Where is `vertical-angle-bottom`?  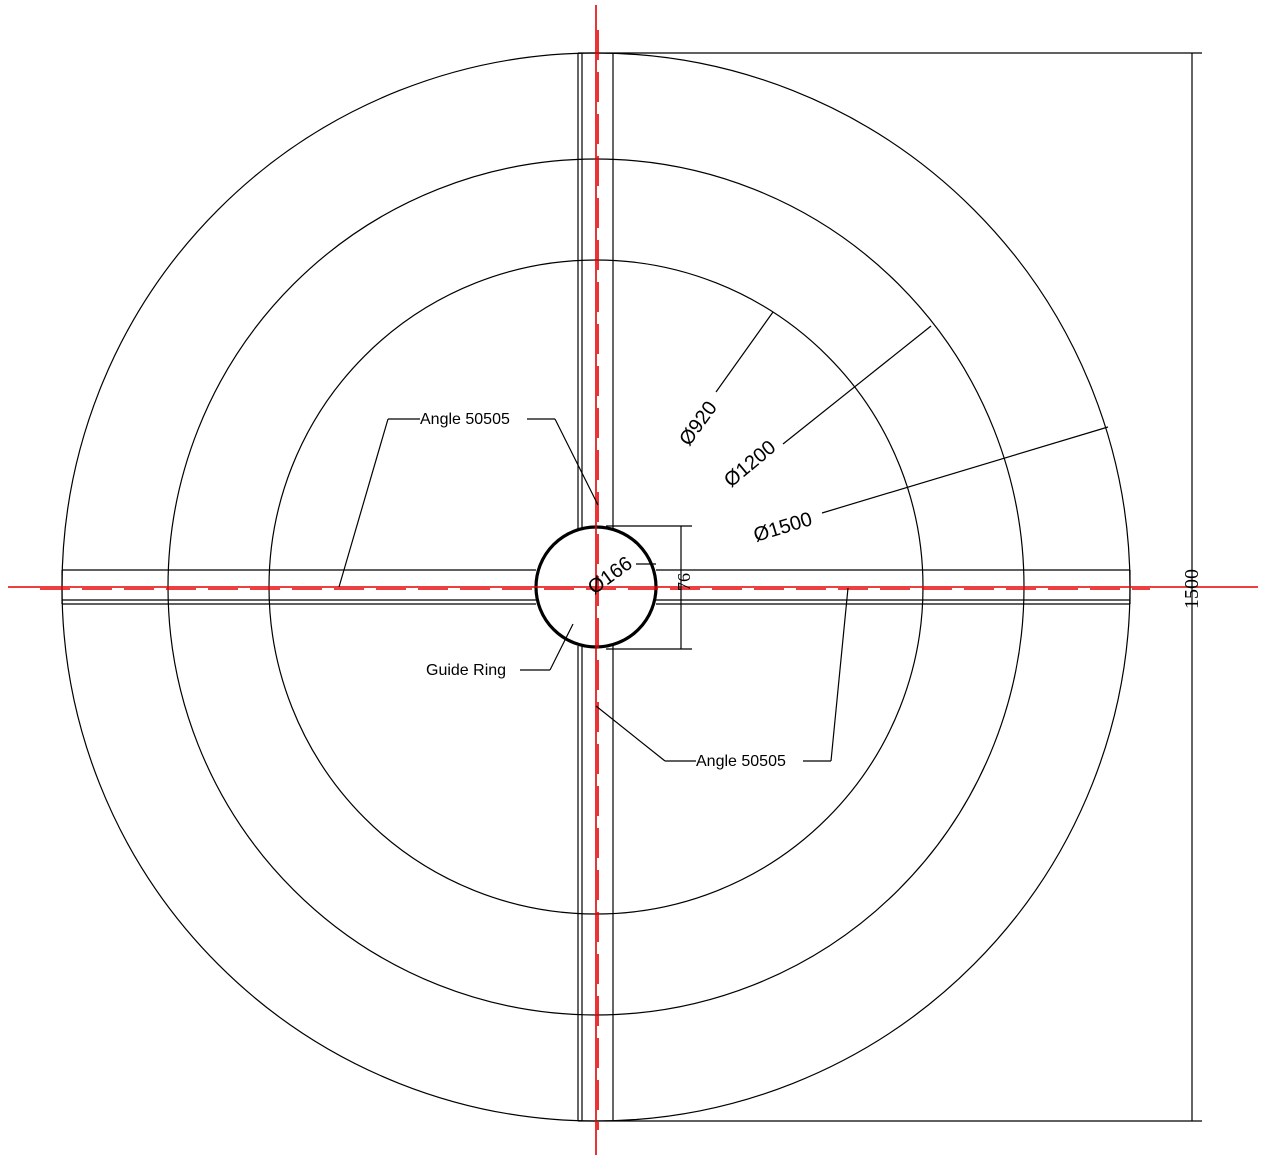 vertical-angle-bottom is located at coordinates (595, 884).